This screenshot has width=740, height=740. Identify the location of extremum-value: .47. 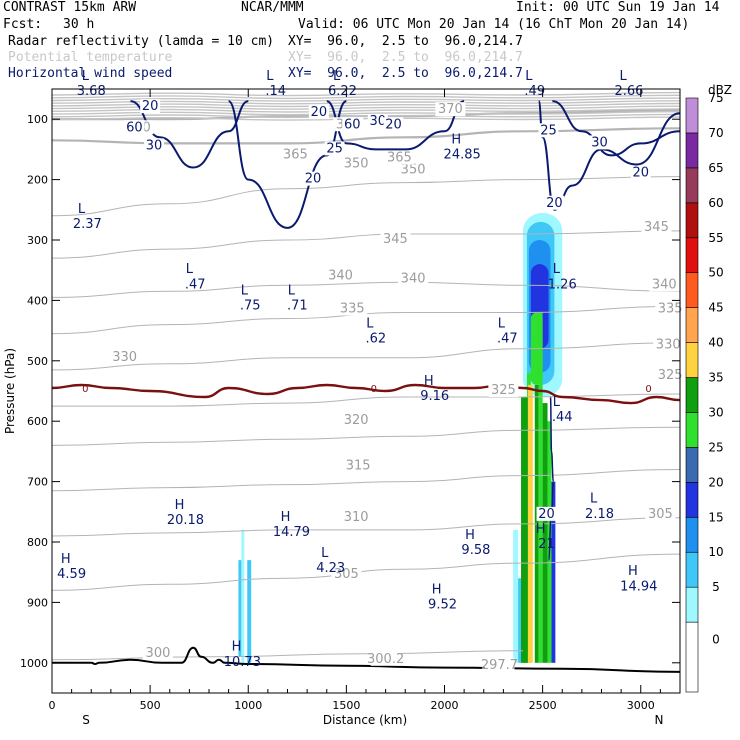
(195, 284).